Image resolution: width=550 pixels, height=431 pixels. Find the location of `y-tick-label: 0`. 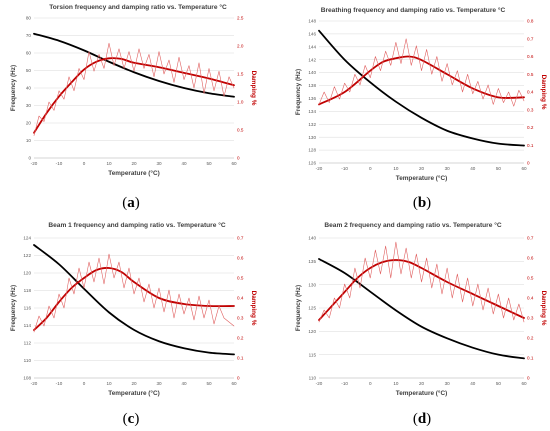

y-tick-label: 0 is located at coordinates (29, 158).